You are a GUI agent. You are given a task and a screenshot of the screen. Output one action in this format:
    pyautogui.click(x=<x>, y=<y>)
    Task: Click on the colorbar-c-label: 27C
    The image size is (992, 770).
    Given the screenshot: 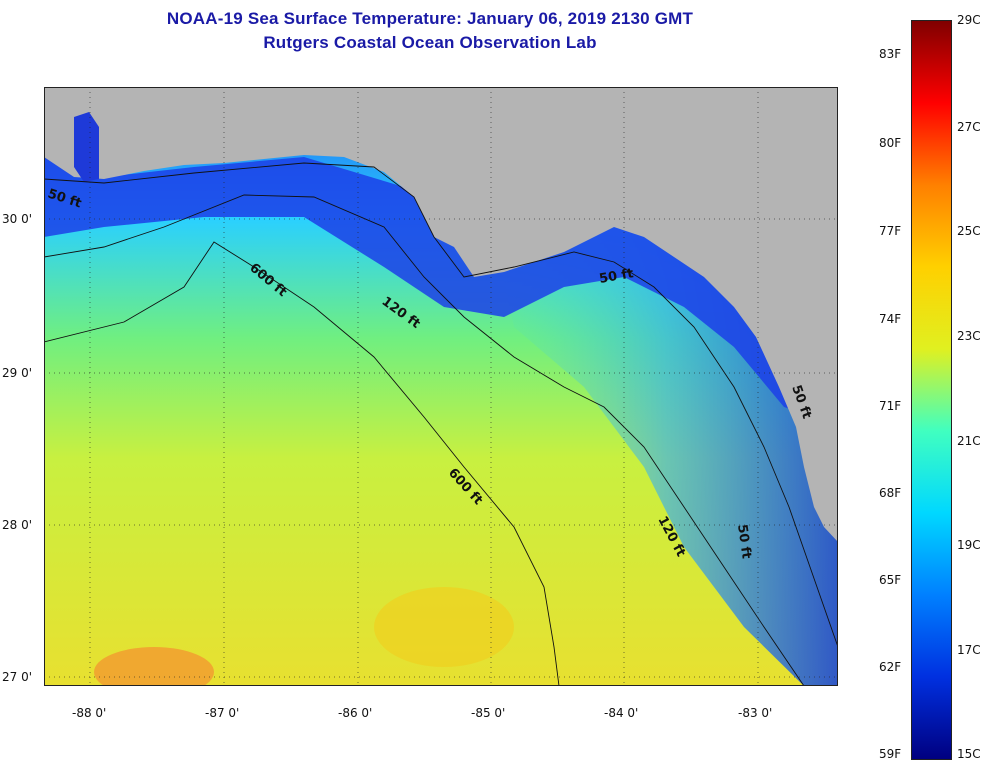 What is the action you would take?
    pyautogui.click(x=969, y=127)
    